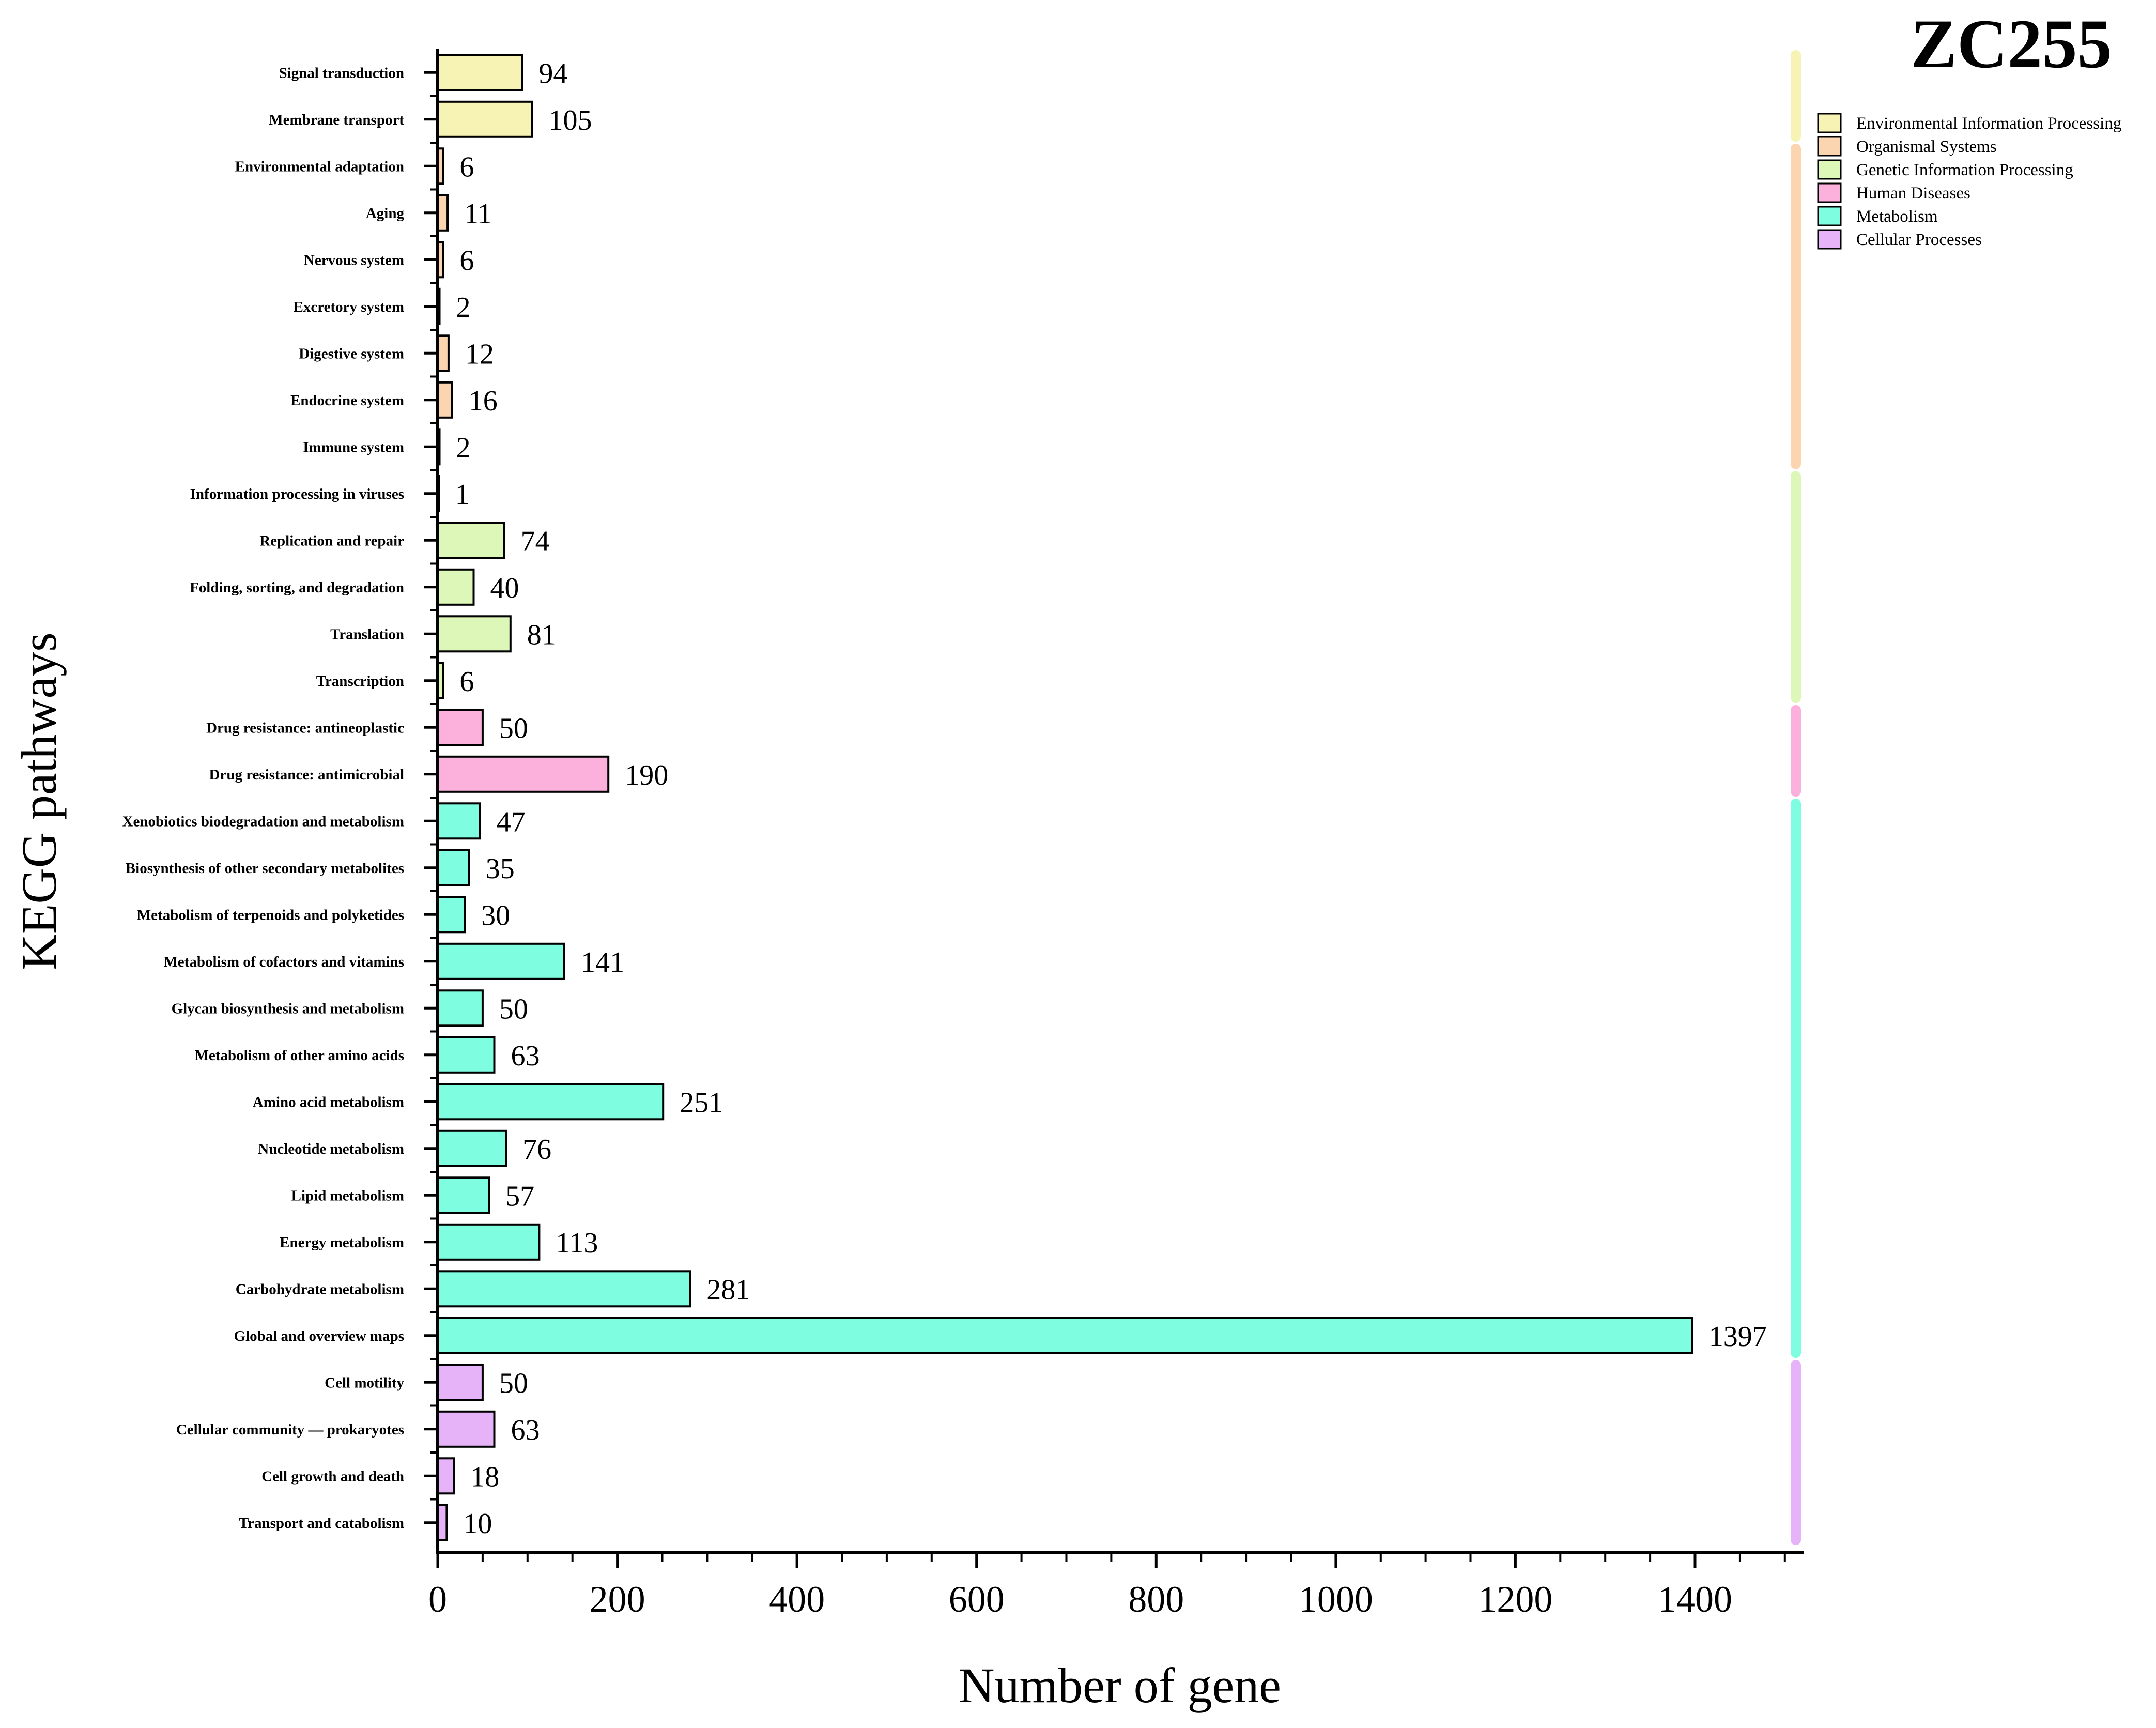 The height and width of the screenshot is (1728, 2156). What do you see at coordinates (307, 775) in the screenshot?
I see `category-label: Drug resistance: antimicrobial` at bounding box center [307, 775].